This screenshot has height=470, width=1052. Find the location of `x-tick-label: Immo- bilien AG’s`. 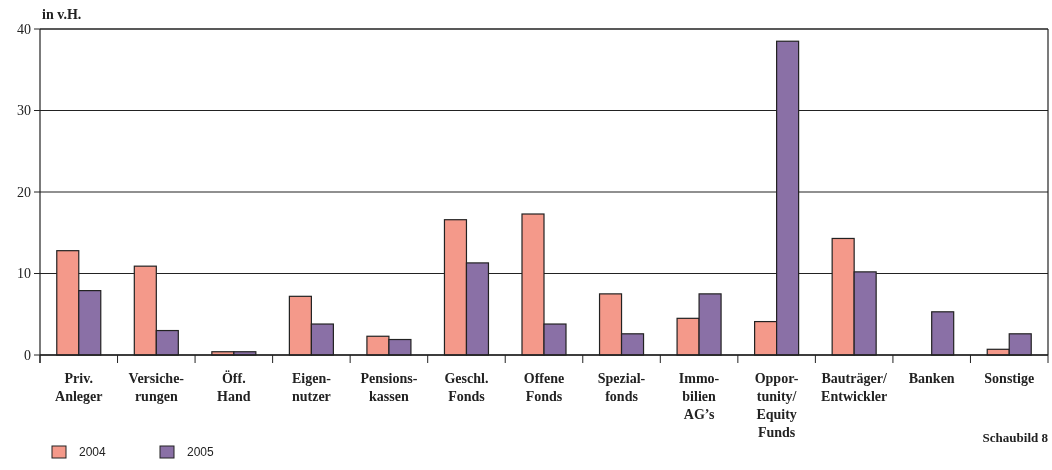

x-tick-label: Immo- bilien AG’s is located at coordinates (699, 396).